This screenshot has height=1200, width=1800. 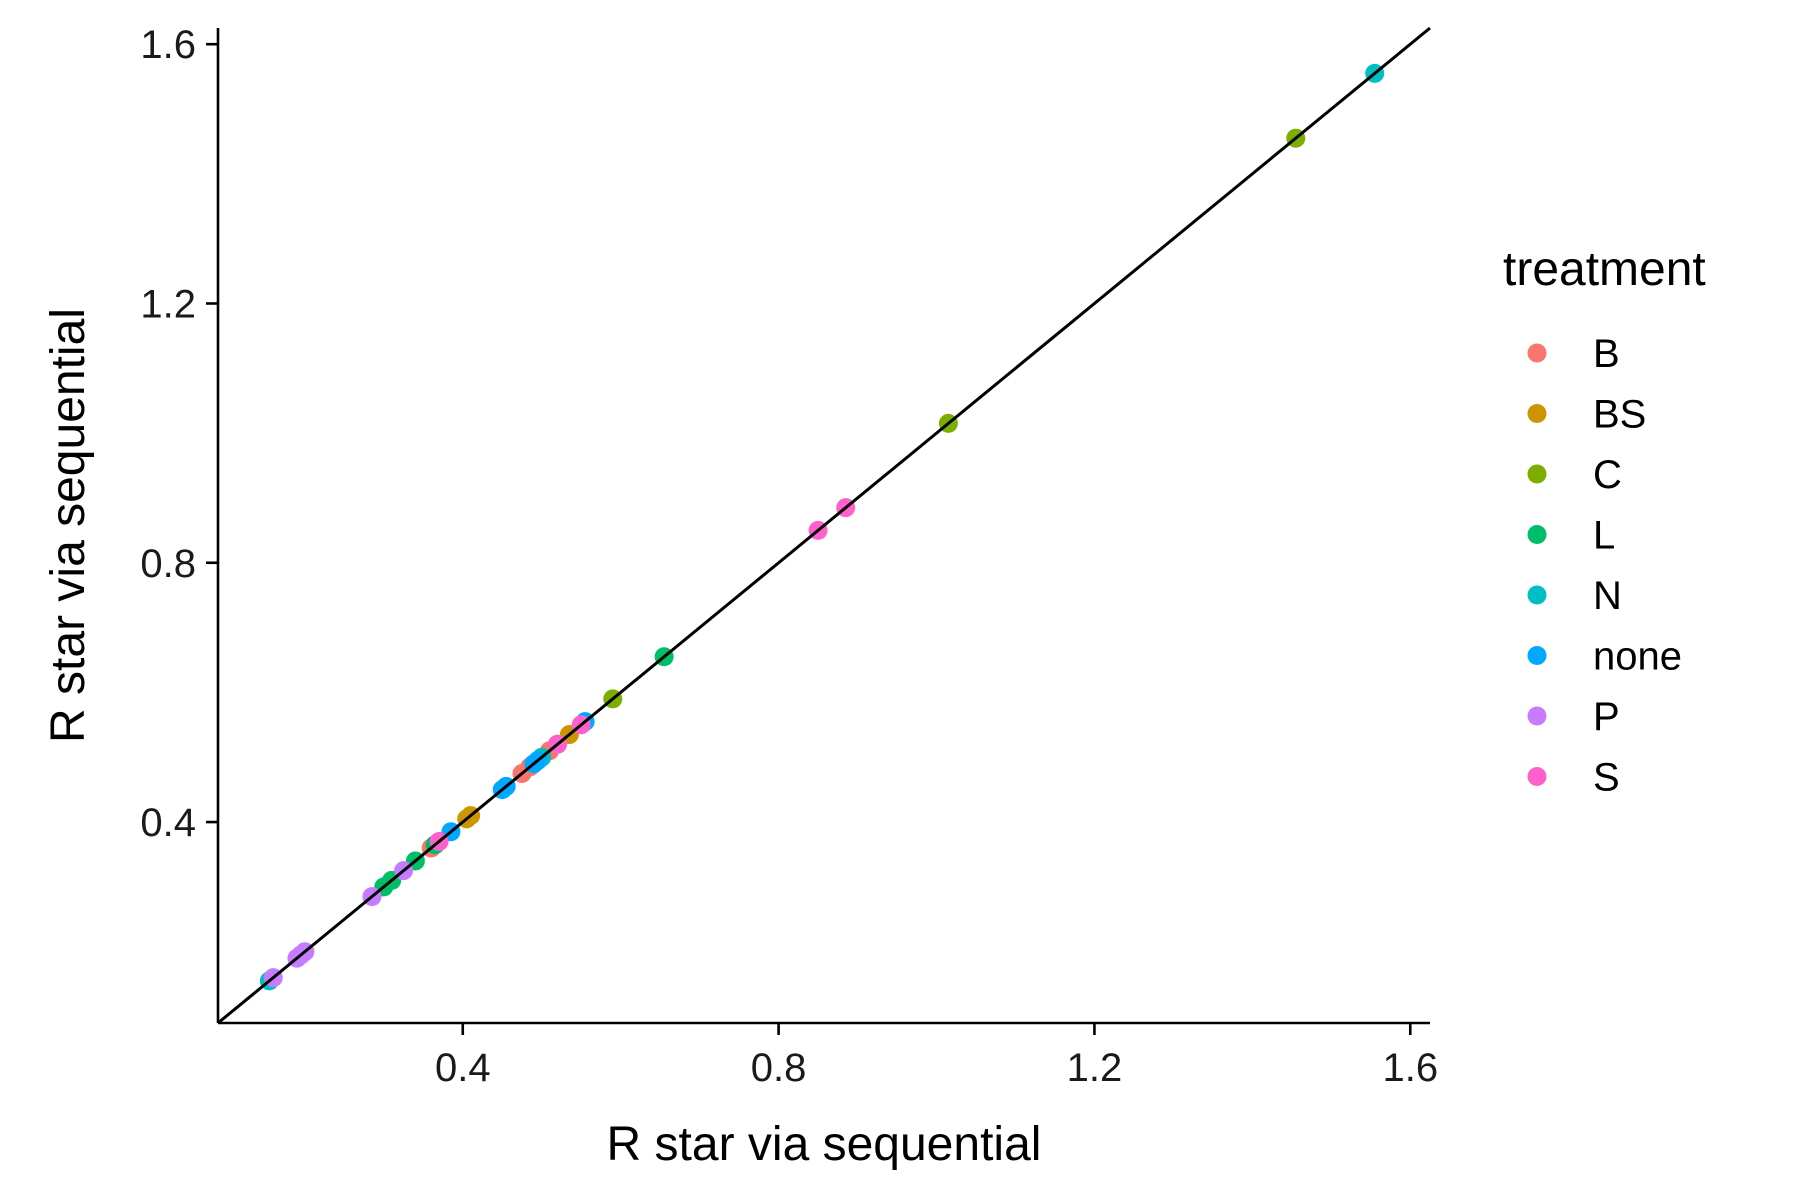 What do you see at coordinates (1537, 413) in the screenshot?
I see `legend-key-bs` at bounding box center [1537, 413].